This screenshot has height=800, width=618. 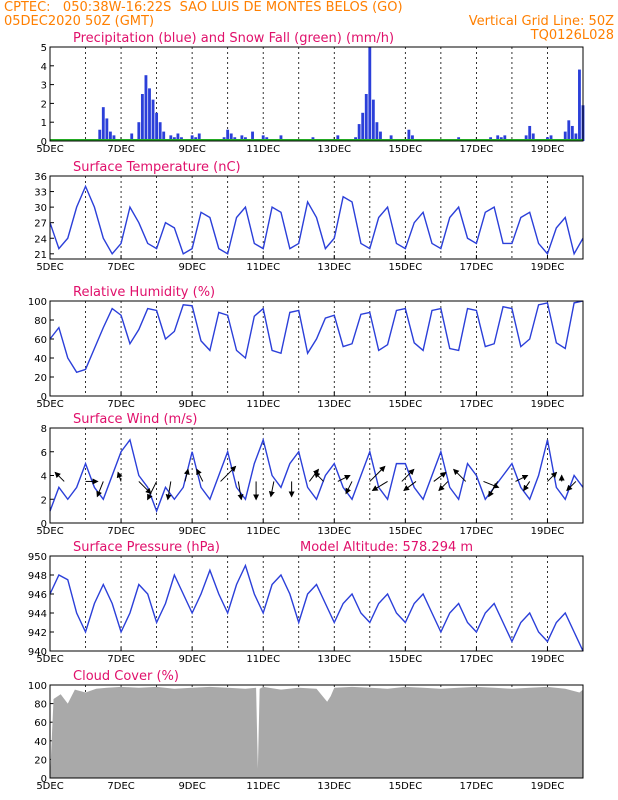 I want to click on panel-title: Surface Wind (m/s), so click(x=135, y=419).